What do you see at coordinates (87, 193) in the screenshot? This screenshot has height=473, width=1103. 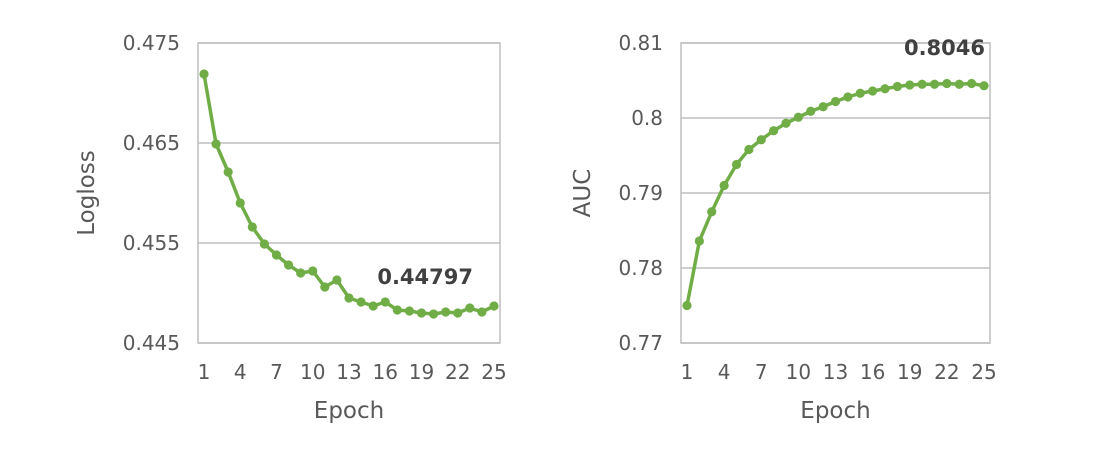 I see `y-axis-title: Logloss` at bounding box center [87, 193].